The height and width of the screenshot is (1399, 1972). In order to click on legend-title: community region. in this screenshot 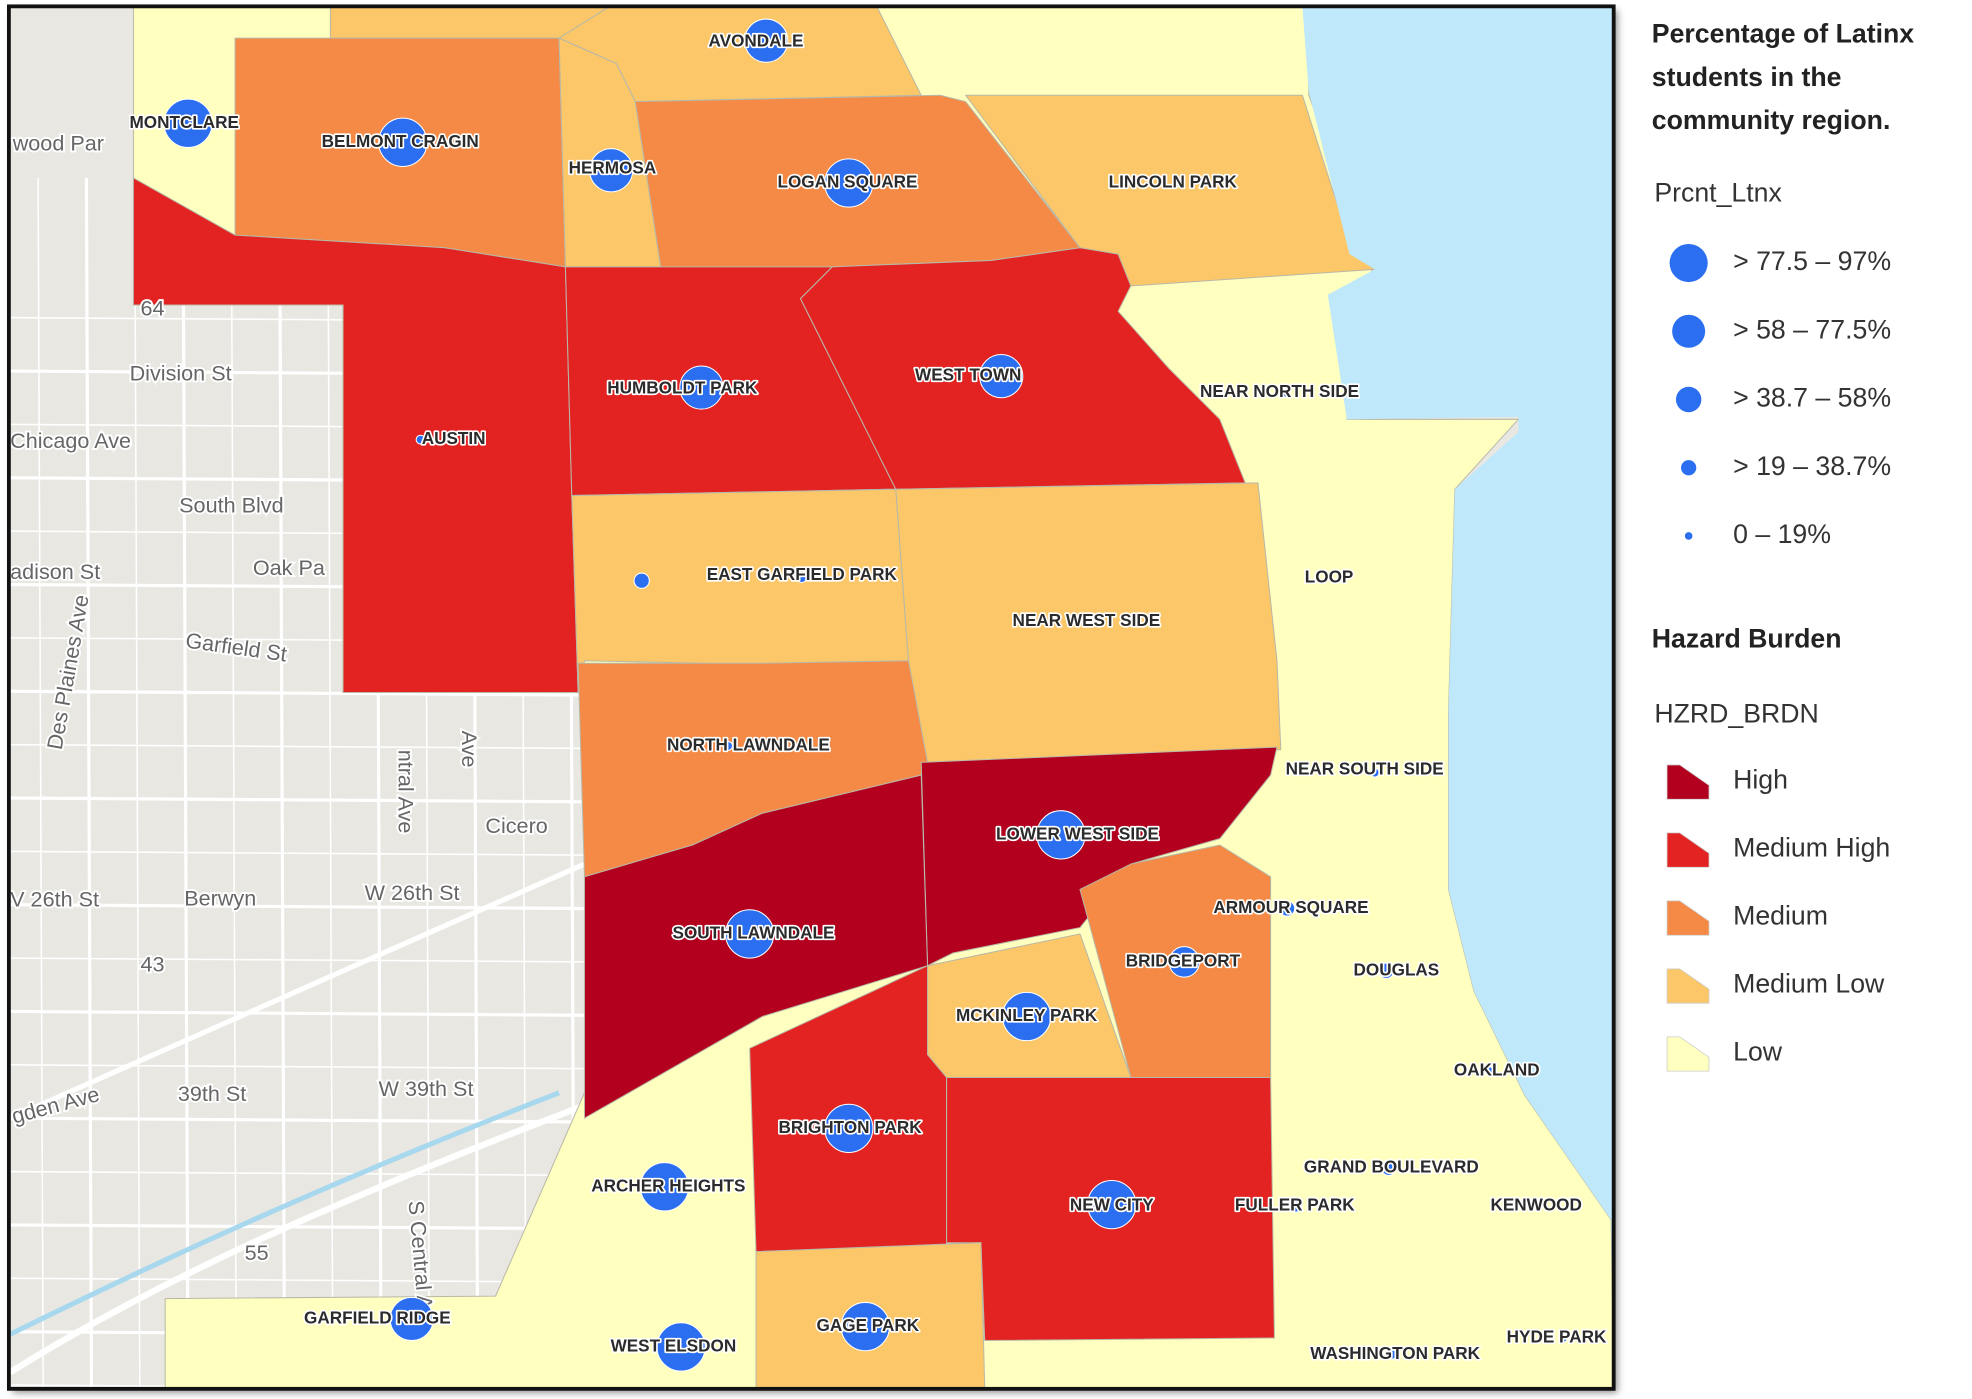, I will do `click(1771, 120)`.